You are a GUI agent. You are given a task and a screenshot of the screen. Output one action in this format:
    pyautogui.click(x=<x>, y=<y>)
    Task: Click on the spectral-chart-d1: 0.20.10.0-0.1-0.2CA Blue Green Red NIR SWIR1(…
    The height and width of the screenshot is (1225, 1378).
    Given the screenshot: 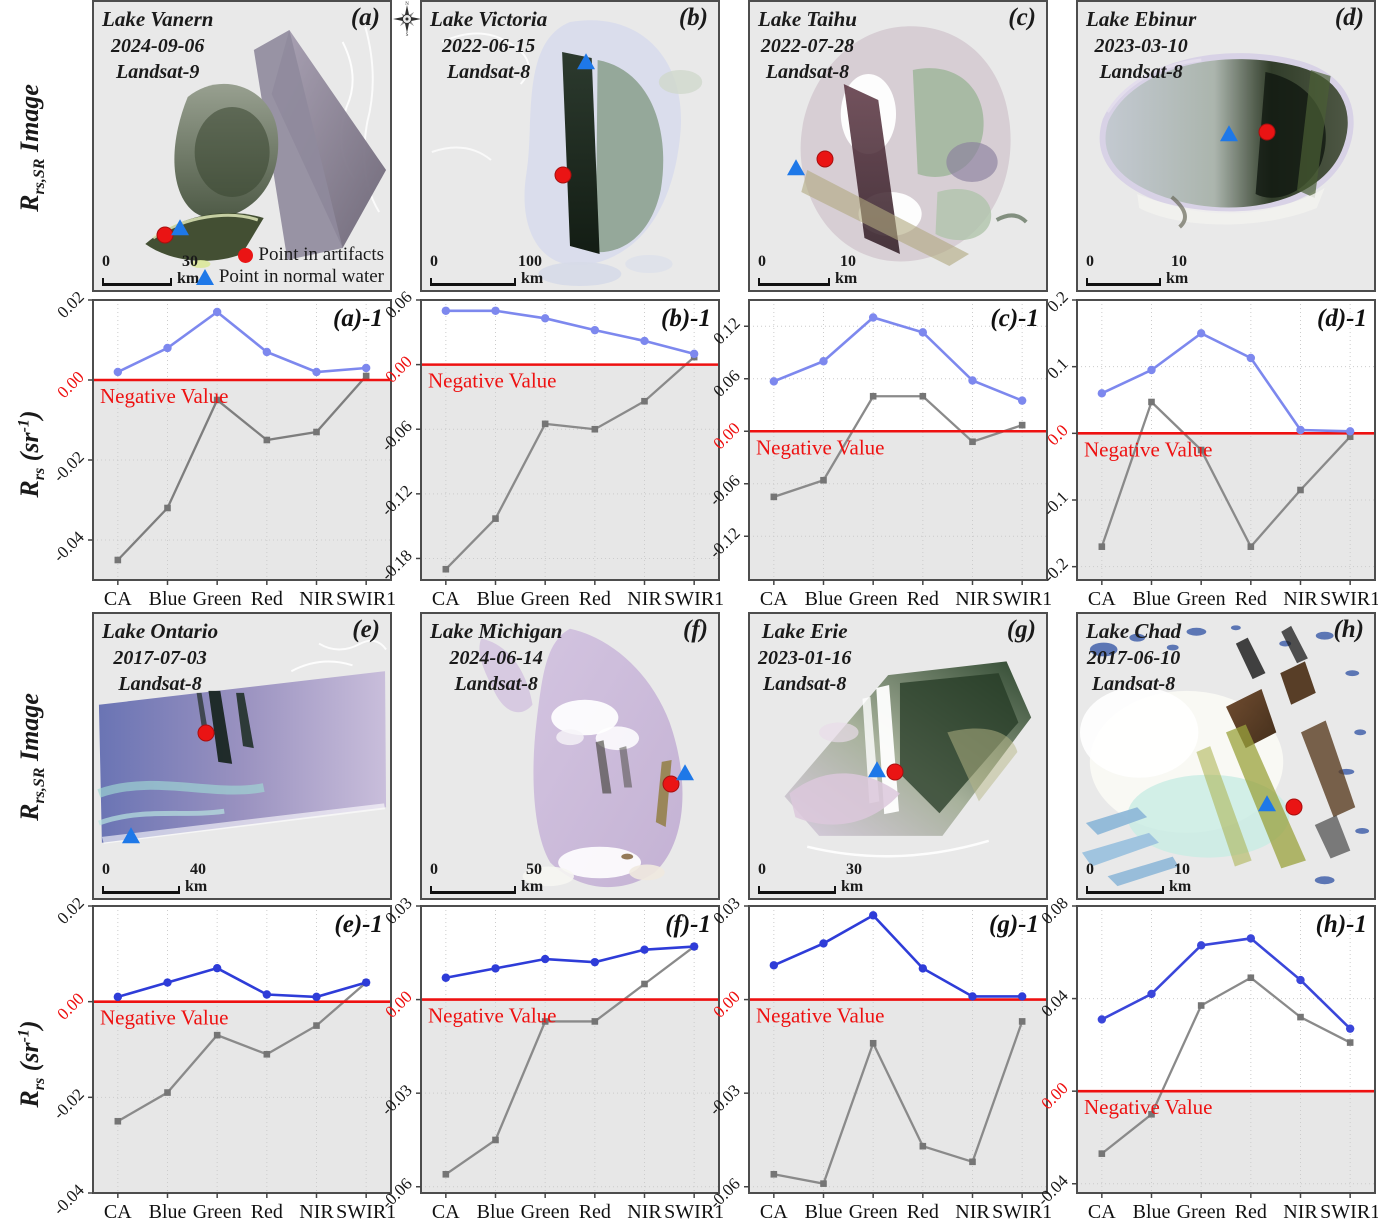 What is the action you would take?
    pyautogui.click(x=1208, y=448)
    